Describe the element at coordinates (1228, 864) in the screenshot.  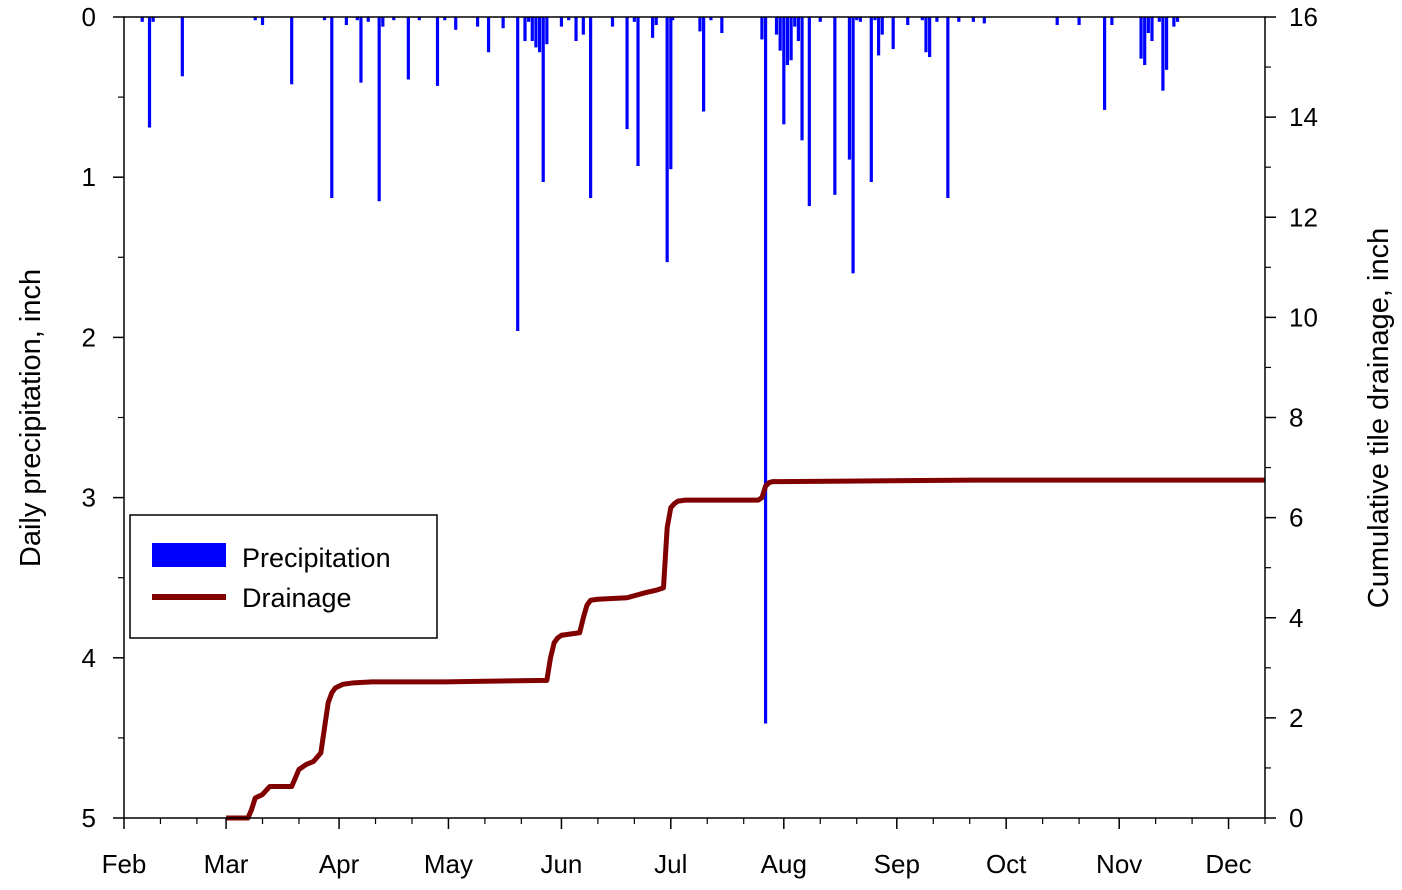
I see `x-tick-label: Dec` at that location.